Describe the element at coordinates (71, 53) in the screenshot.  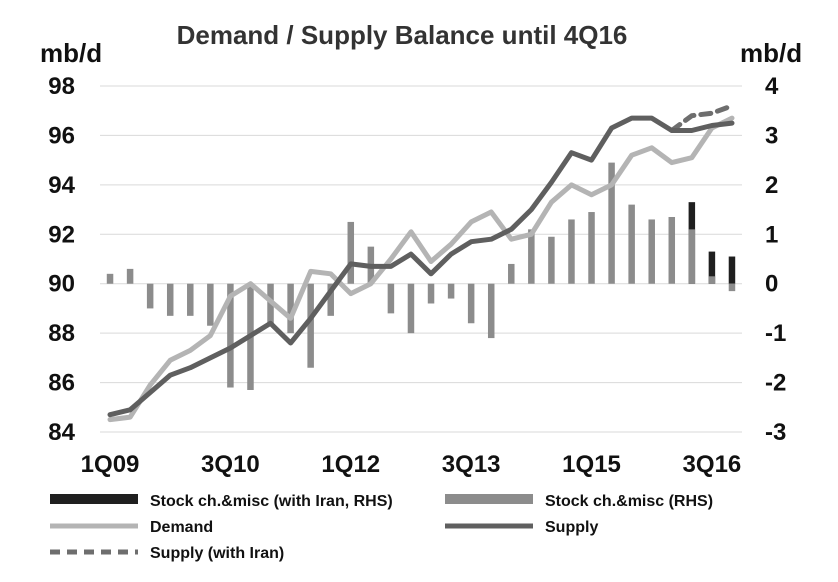
I see `left-axis-unit: mb/d` at that location.